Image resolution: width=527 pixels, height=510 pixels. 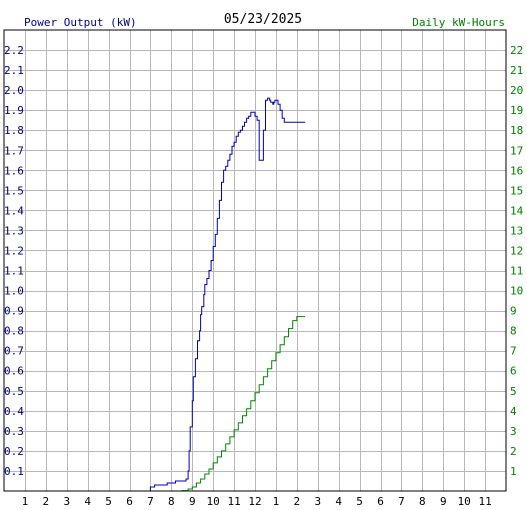 I want to click on right-tick-label: 10, so click(x=516, y=291).